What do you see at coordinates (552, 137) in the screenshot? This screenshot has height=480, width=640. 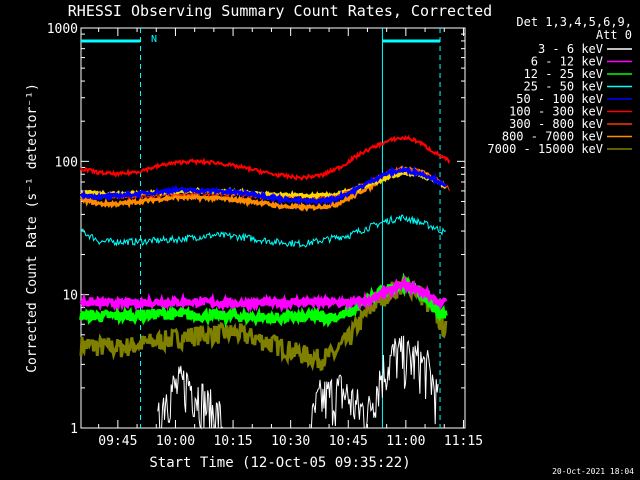 I see `legend-label: 800 - 7000 keV` at bounding box center [552, 137].